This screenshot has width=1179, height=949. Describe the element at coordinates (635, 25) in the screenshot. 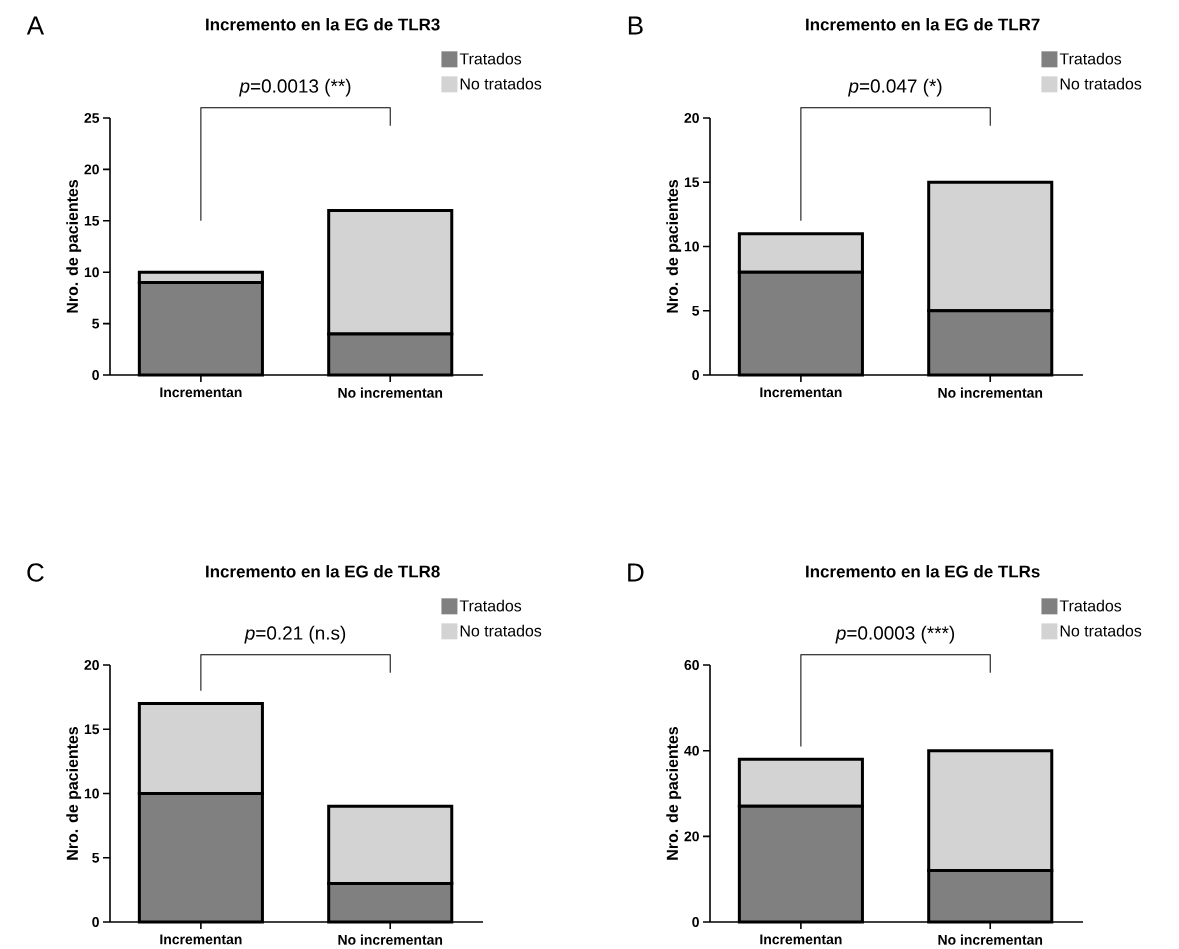

I see `text: B` at that location.